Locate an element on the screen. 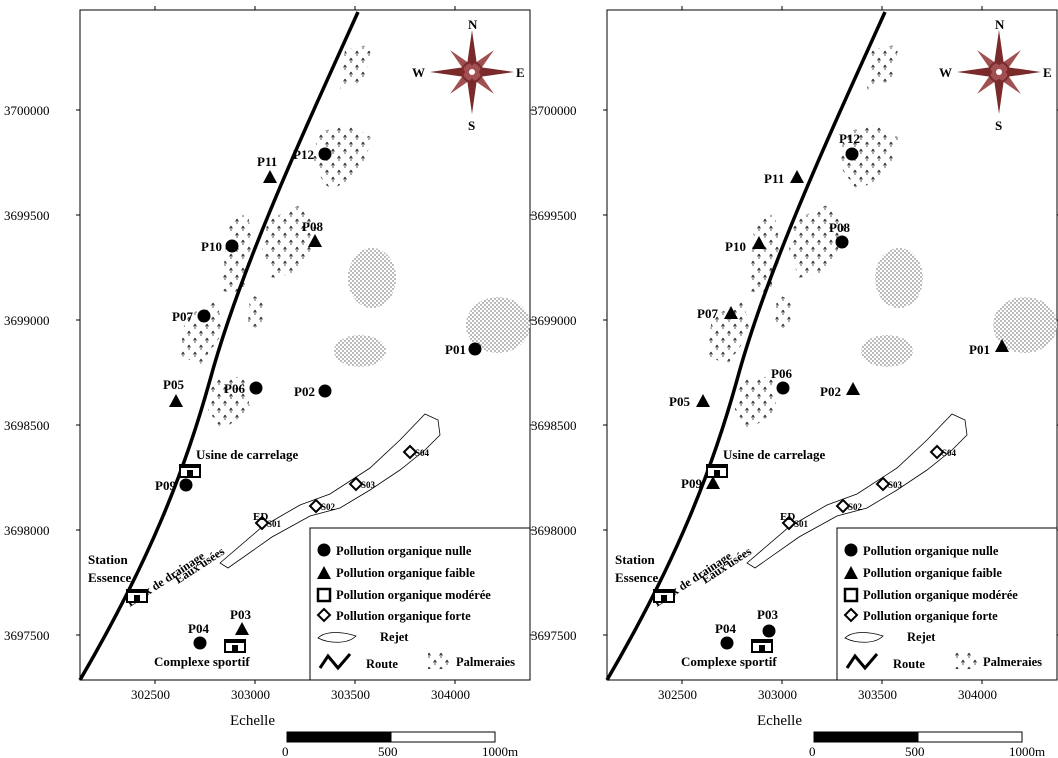 The image size is (1058, 758). scale-bar-white is located at coordinates (970, 737).